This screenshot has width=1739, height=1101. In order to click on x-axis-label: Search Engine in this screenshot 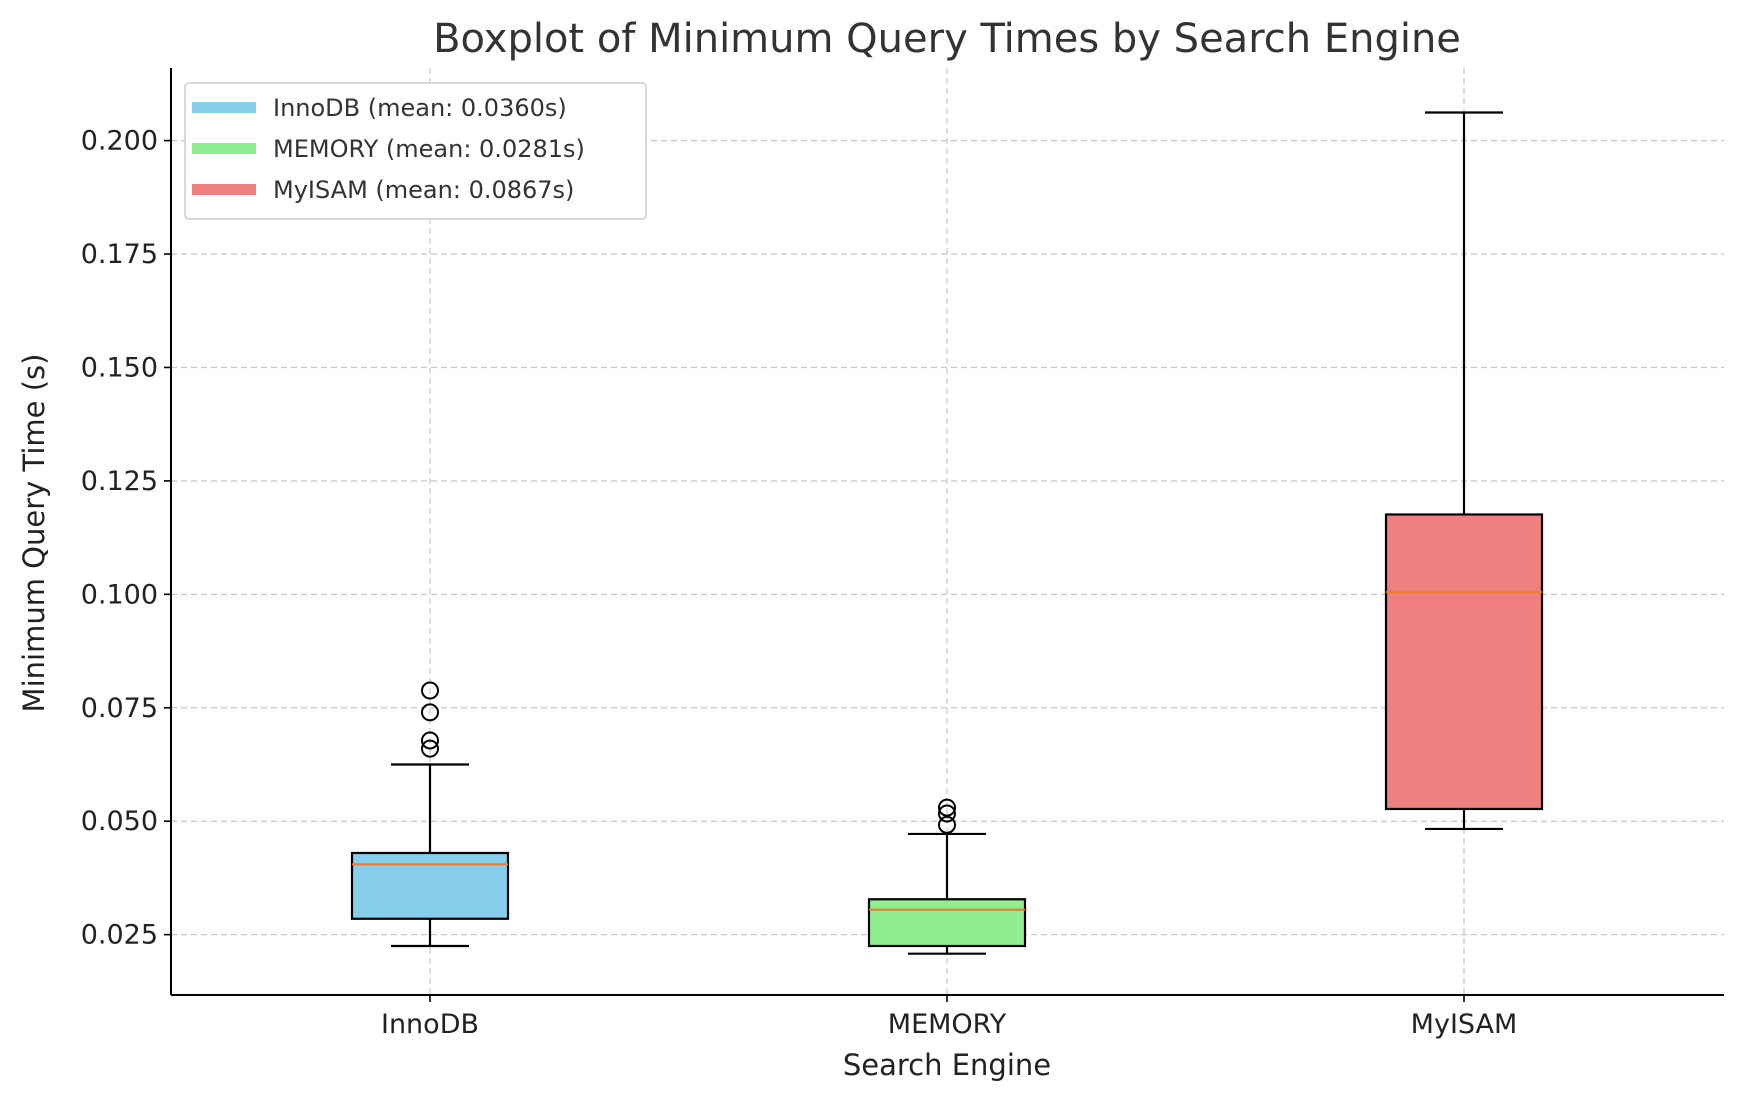, I will do `click(947, 1065)`.